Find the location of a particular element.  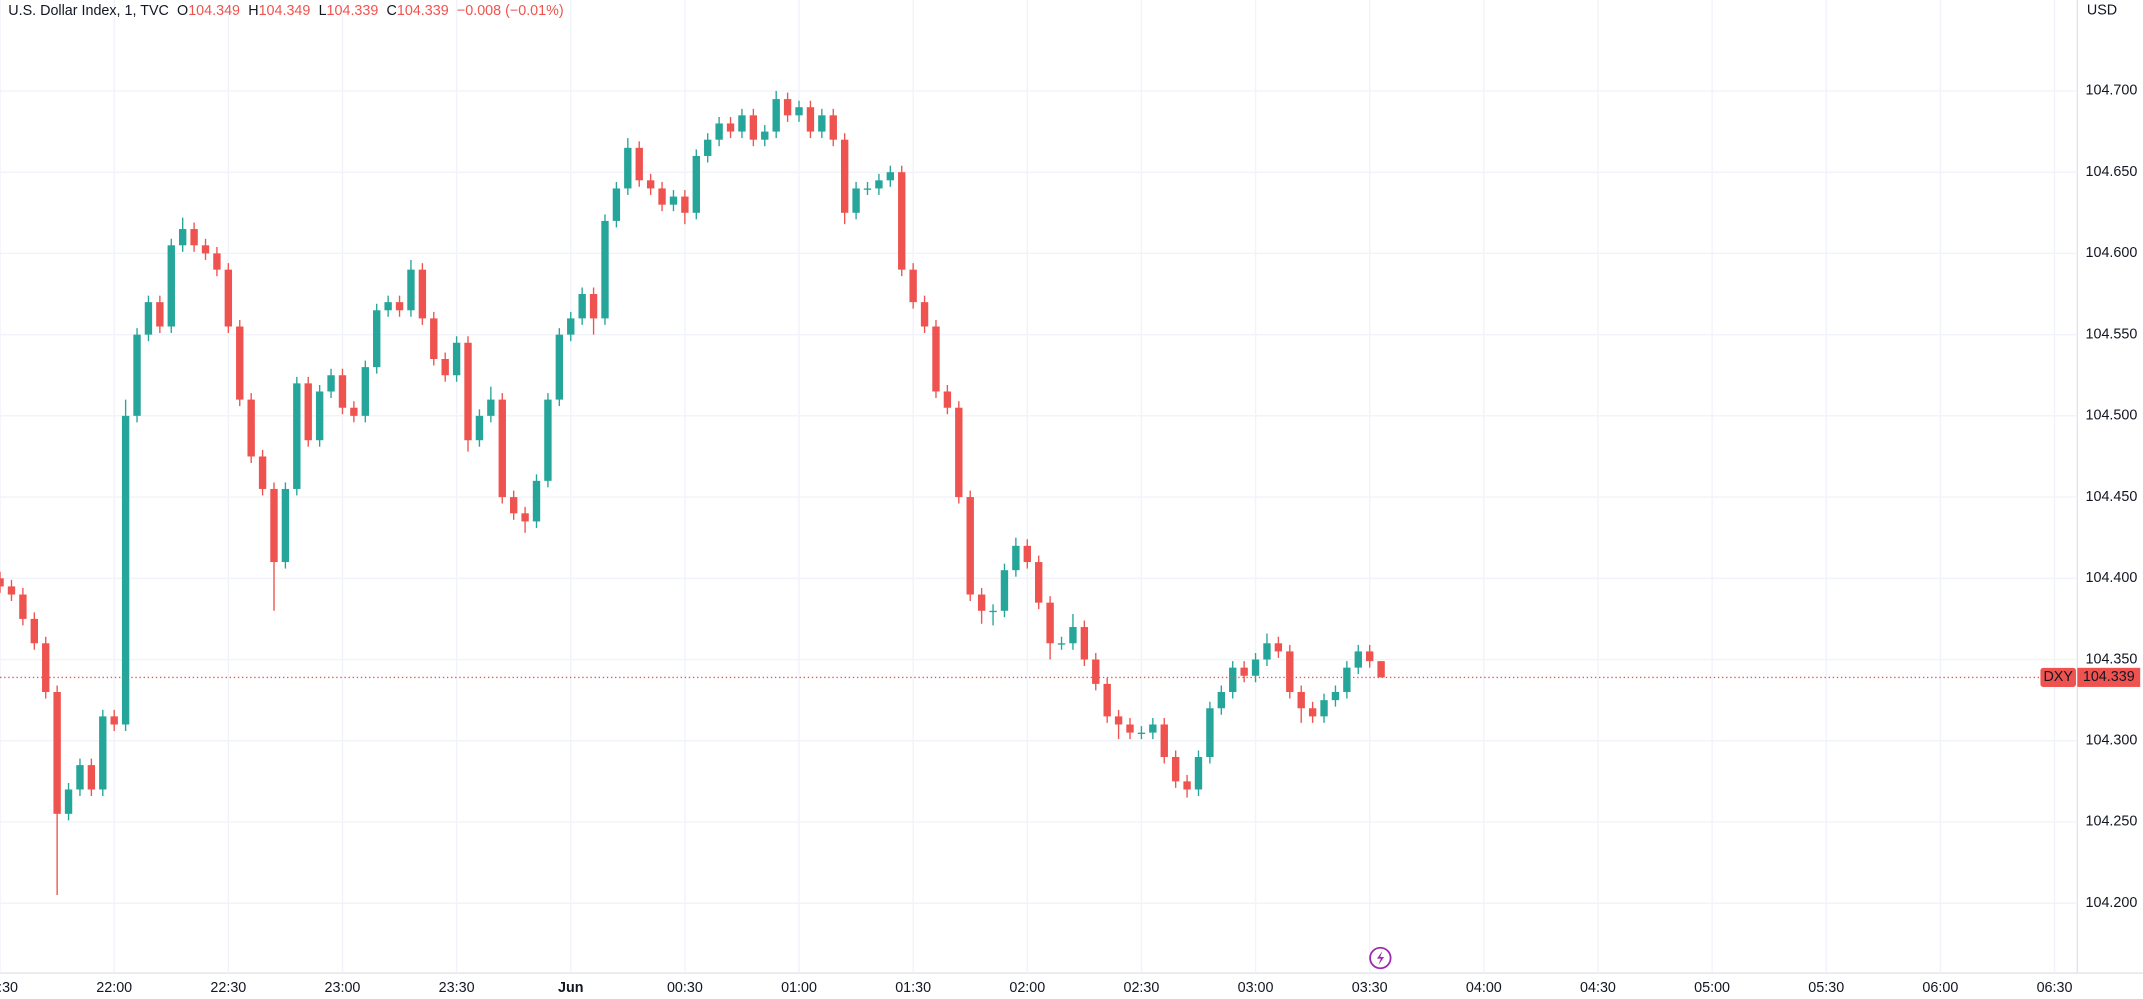

currency: USD is located at coordinates (2102, 11).